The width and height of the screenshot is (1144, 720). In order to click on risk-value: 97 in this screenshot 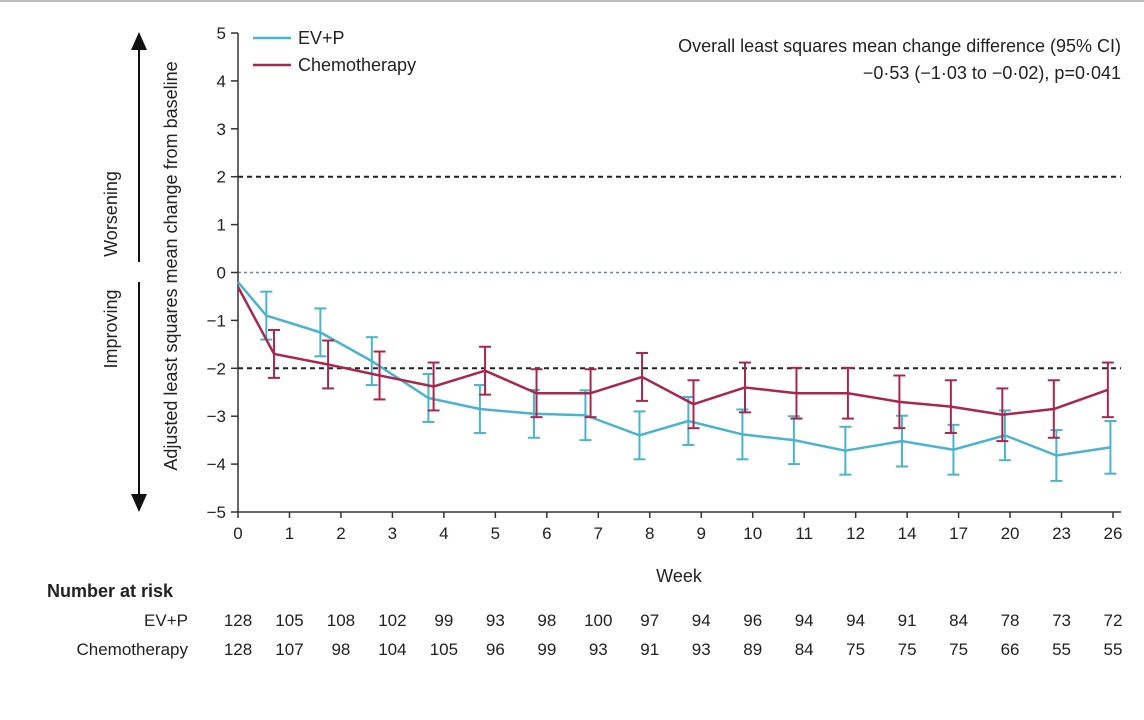, I will do `click(649, 620)`.